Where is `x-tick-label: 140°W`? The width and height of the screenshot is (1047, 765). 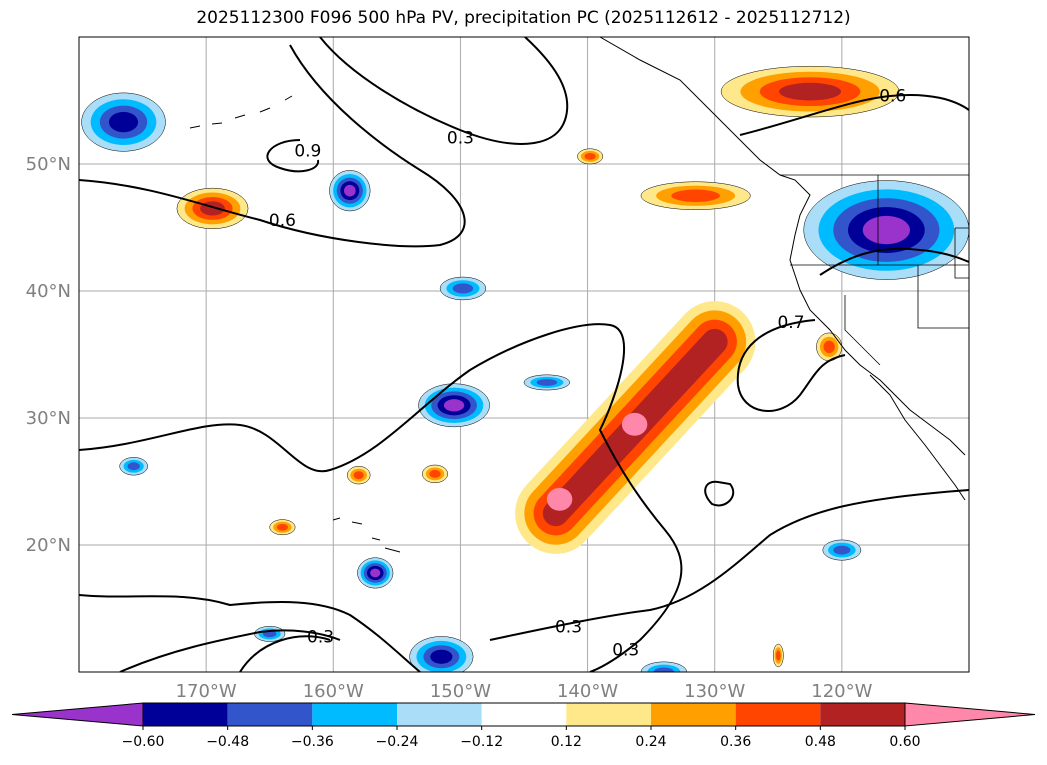 x-tick-label: 140°W is located at coordinates (587, 691).